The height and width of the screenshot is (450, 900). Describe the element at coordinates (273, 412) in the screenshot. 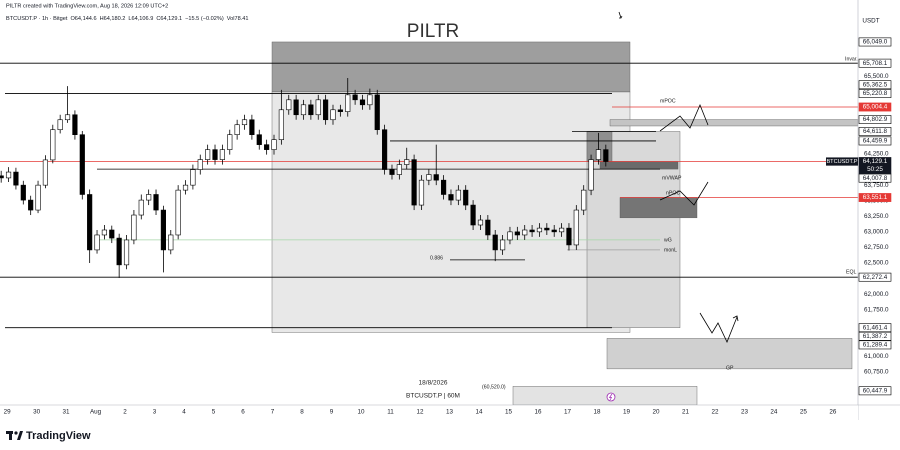

I see `x-tick-label: 7` at that location.